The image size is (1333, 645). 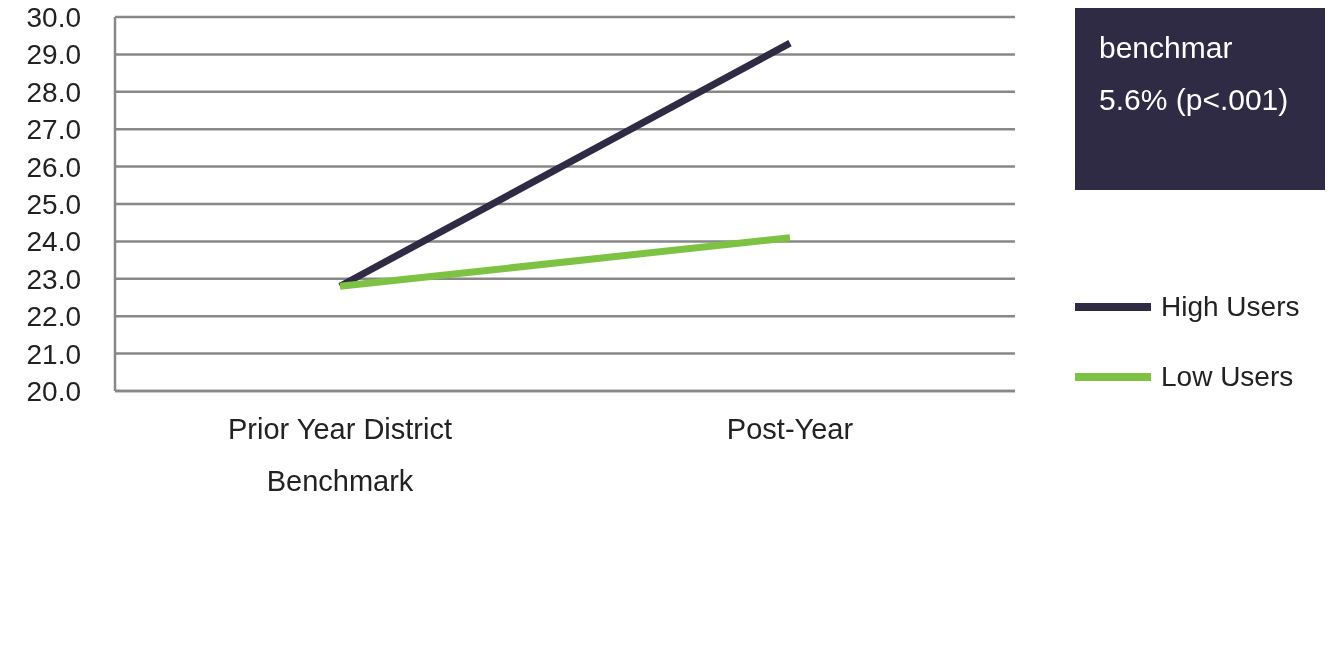 What do you see at coordinates (1166, 48) in the screenshot?
I see `text: benchmar` at bounding box center [1166, 48].